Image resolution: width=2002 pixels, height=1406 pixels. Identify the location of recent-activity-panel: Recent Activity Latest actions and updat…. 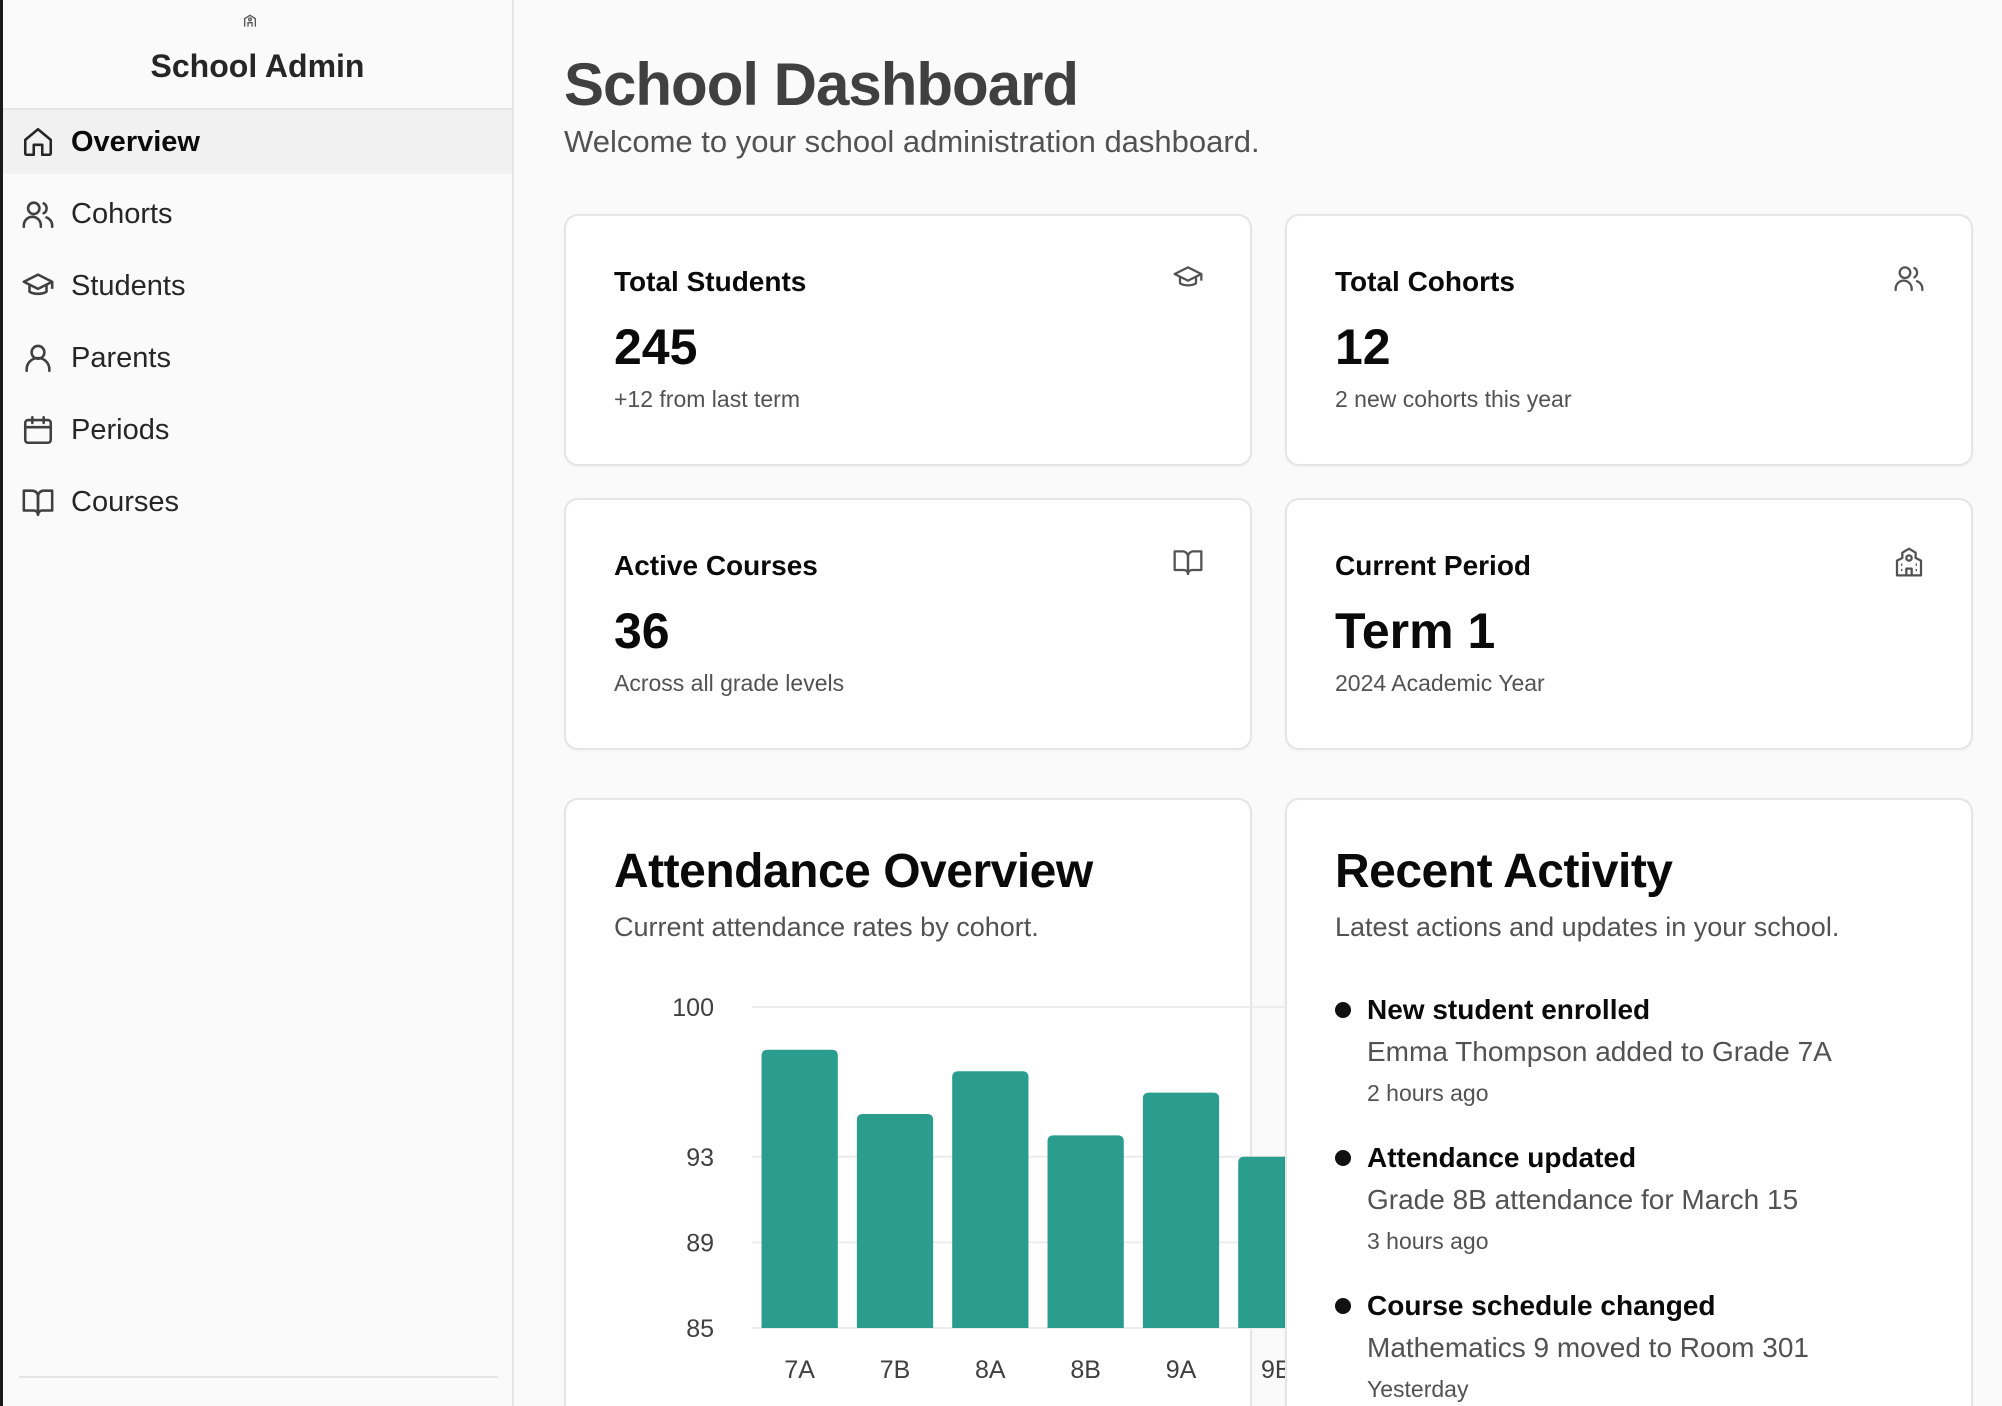
(1629, 1102).